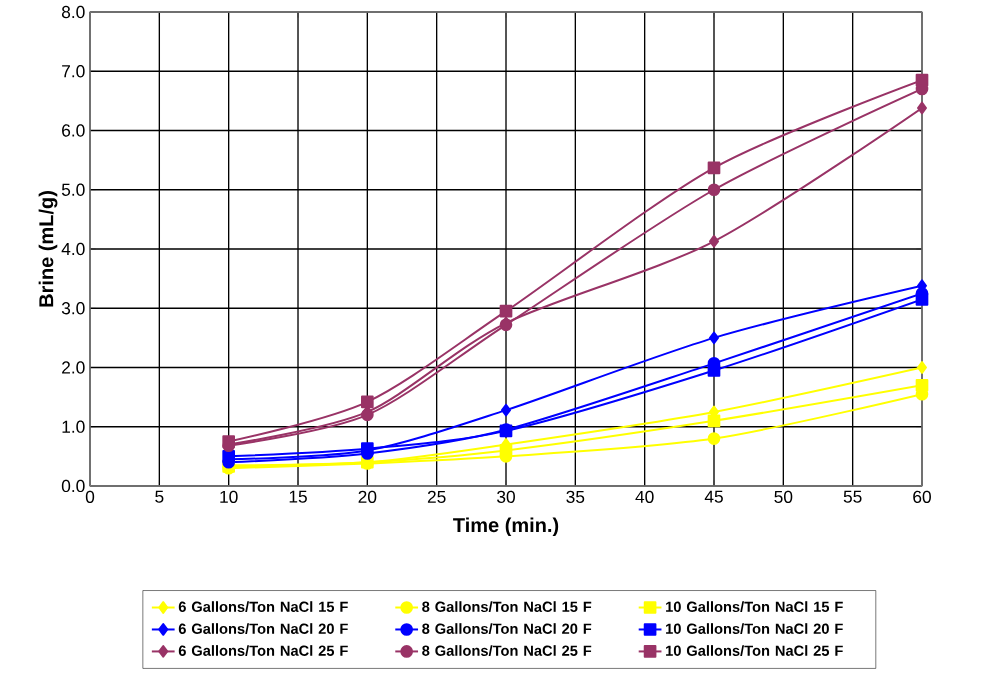  I want to click on legend-label: 10 Gallons/Ton NaCl 20 F, so click(754, 629).